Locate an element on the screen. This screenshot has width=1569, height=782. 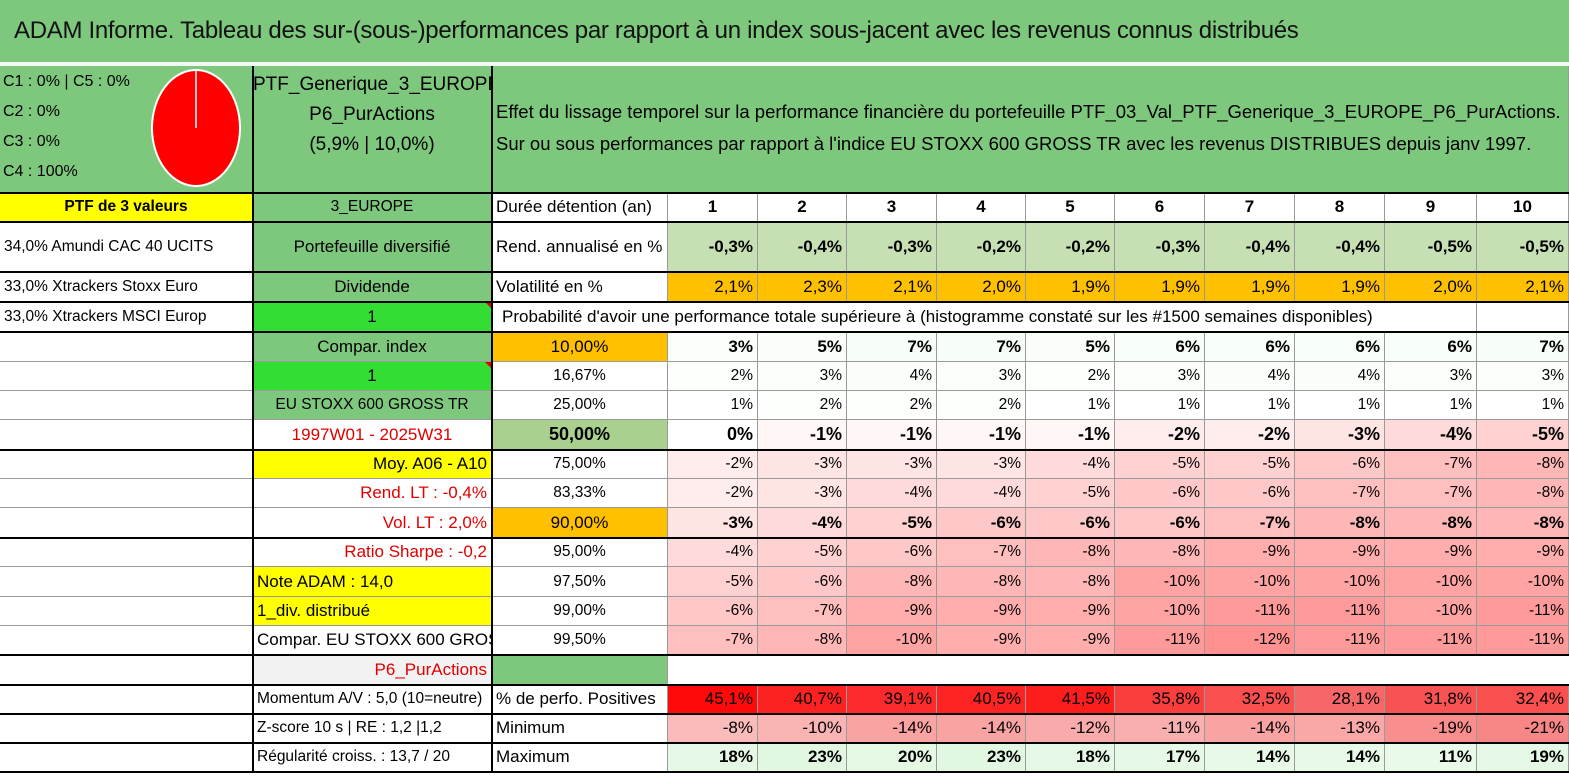
positive-share-value: 41,5% is located at coordinates (1070, 699).